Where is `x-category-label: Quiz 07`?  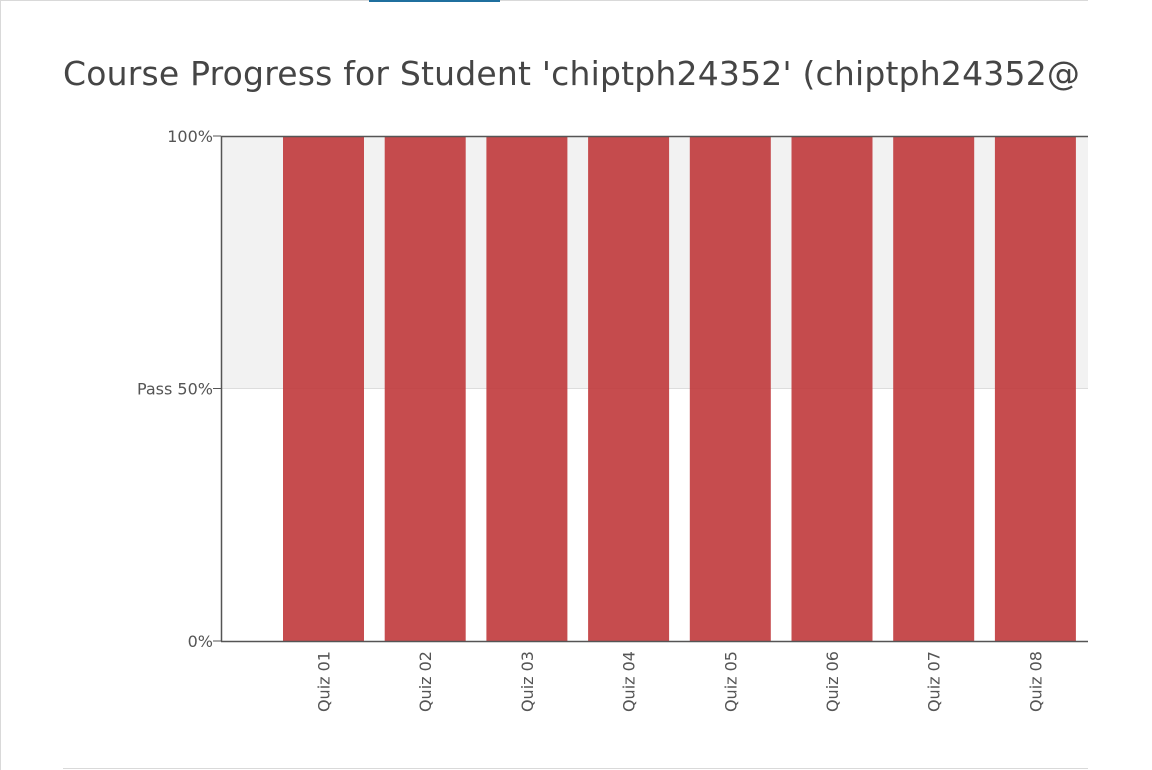 x-category-label: Quiz 07 is located at coordinates (934, 681).